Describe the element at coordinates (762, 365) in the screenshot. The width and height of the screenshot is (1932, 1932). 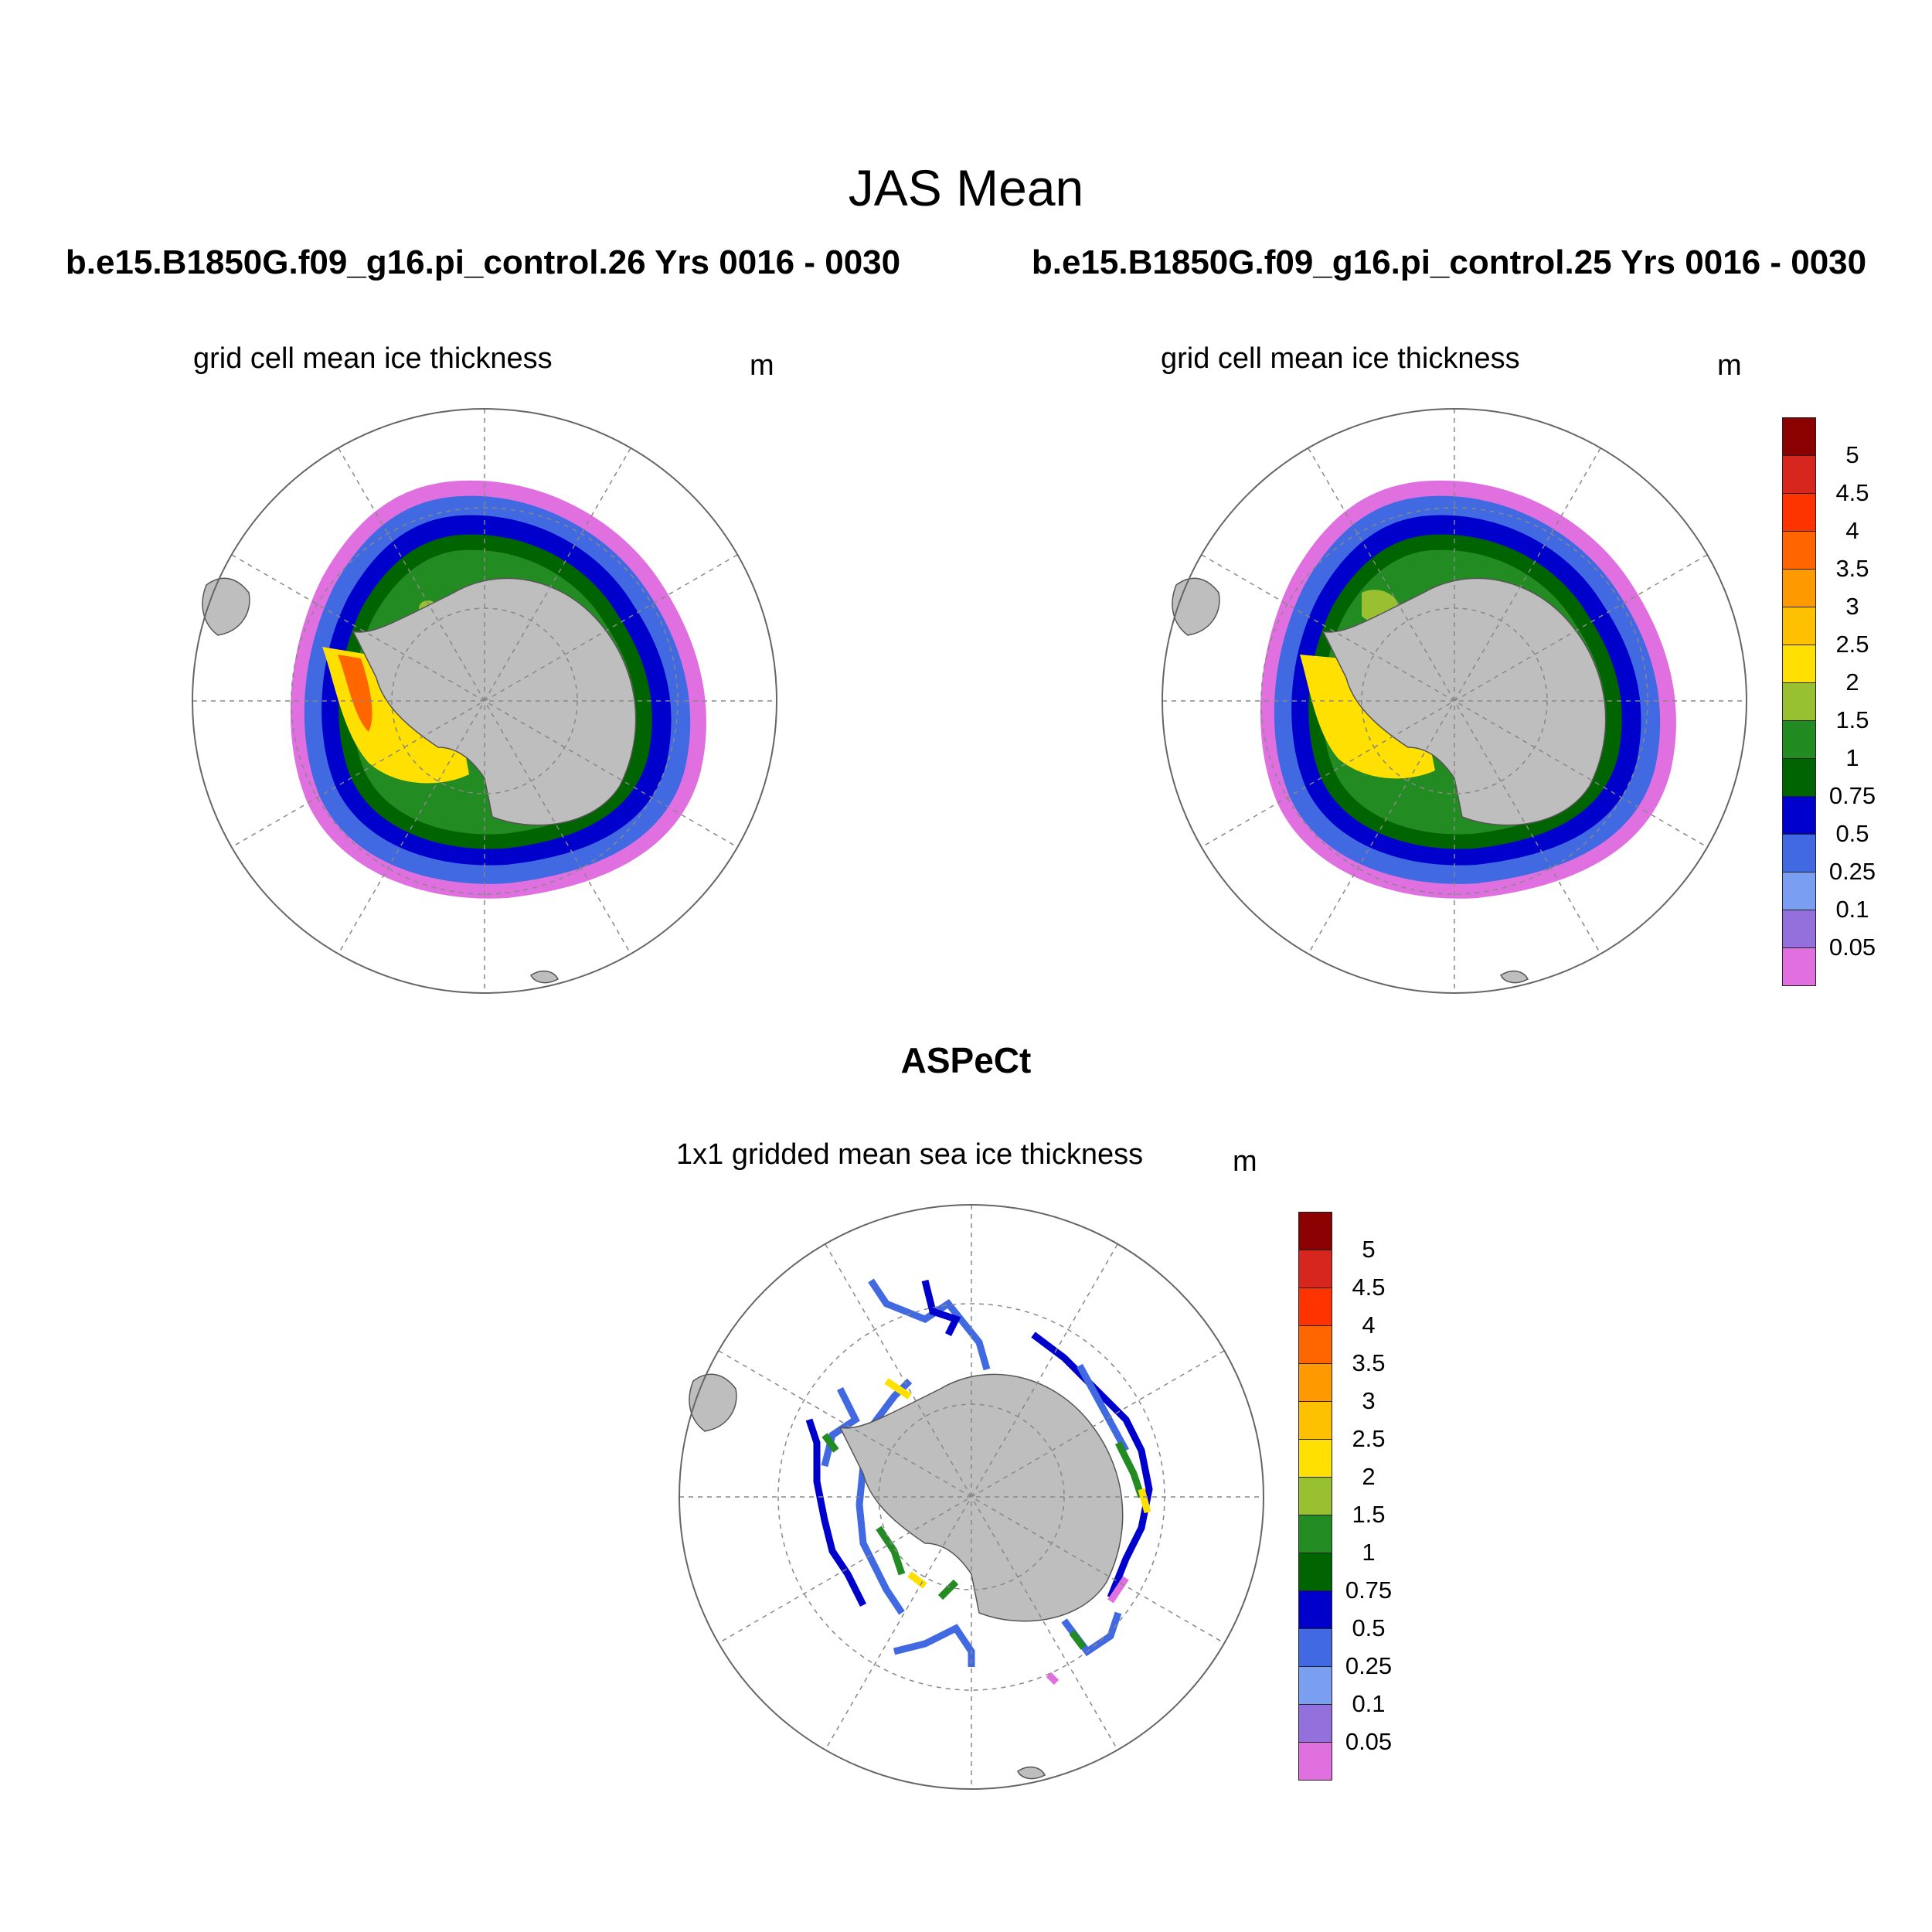
I see `panel-1-units: m` at that location.